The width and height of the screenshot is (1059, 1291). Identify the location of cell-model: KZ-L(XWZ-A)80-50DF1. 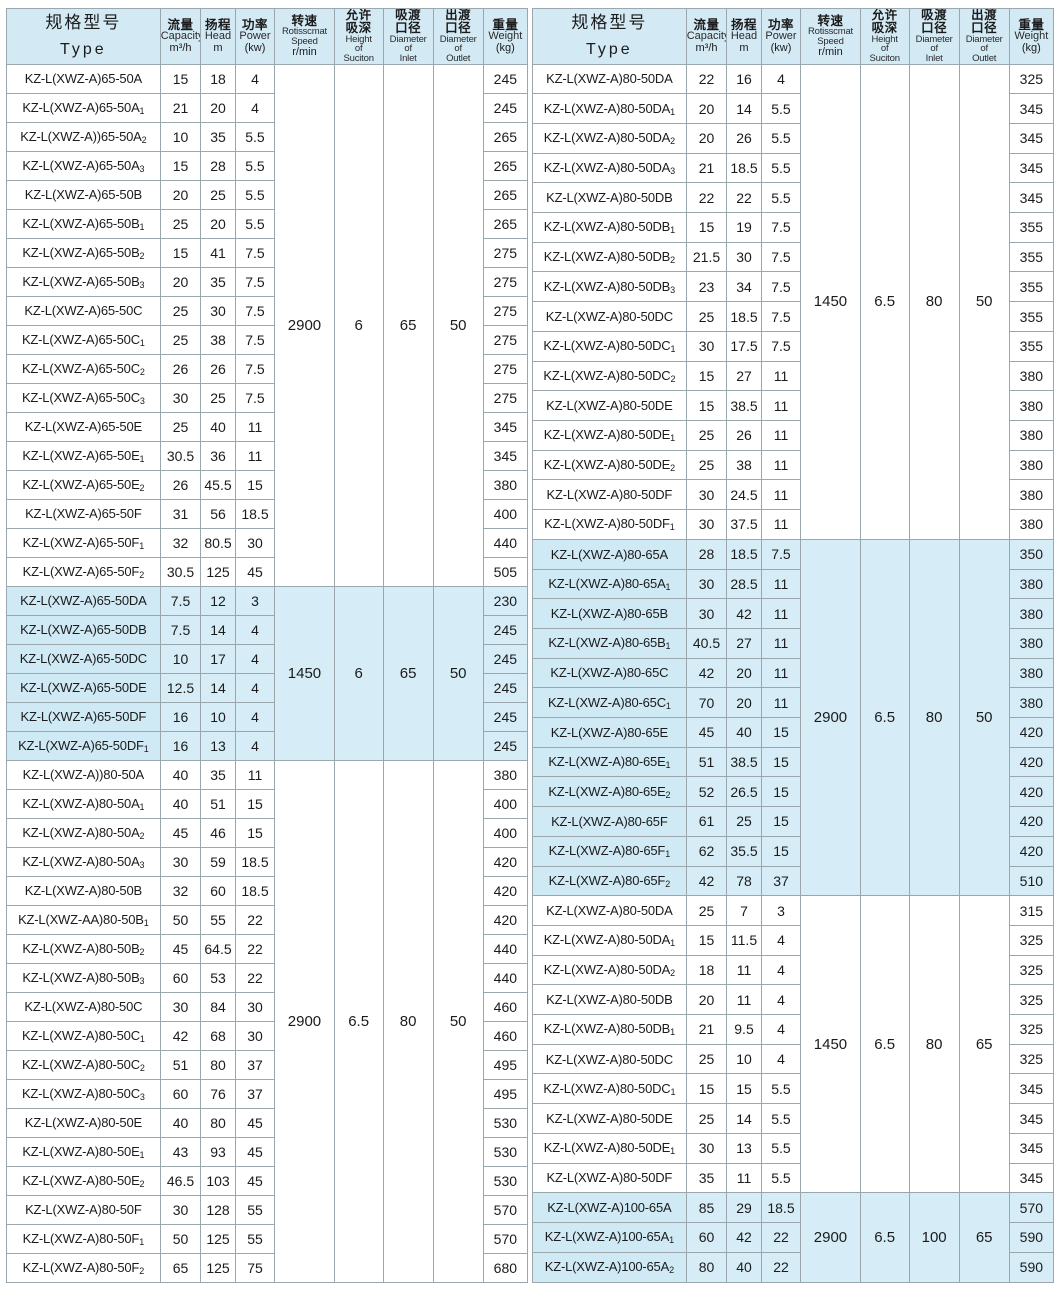
(609, 524).